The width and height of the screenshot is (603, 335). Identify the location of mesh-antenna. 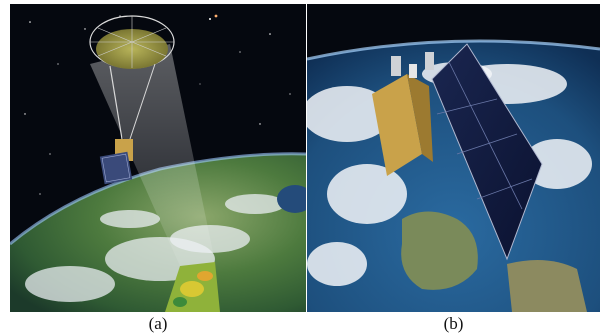
(132, 77).